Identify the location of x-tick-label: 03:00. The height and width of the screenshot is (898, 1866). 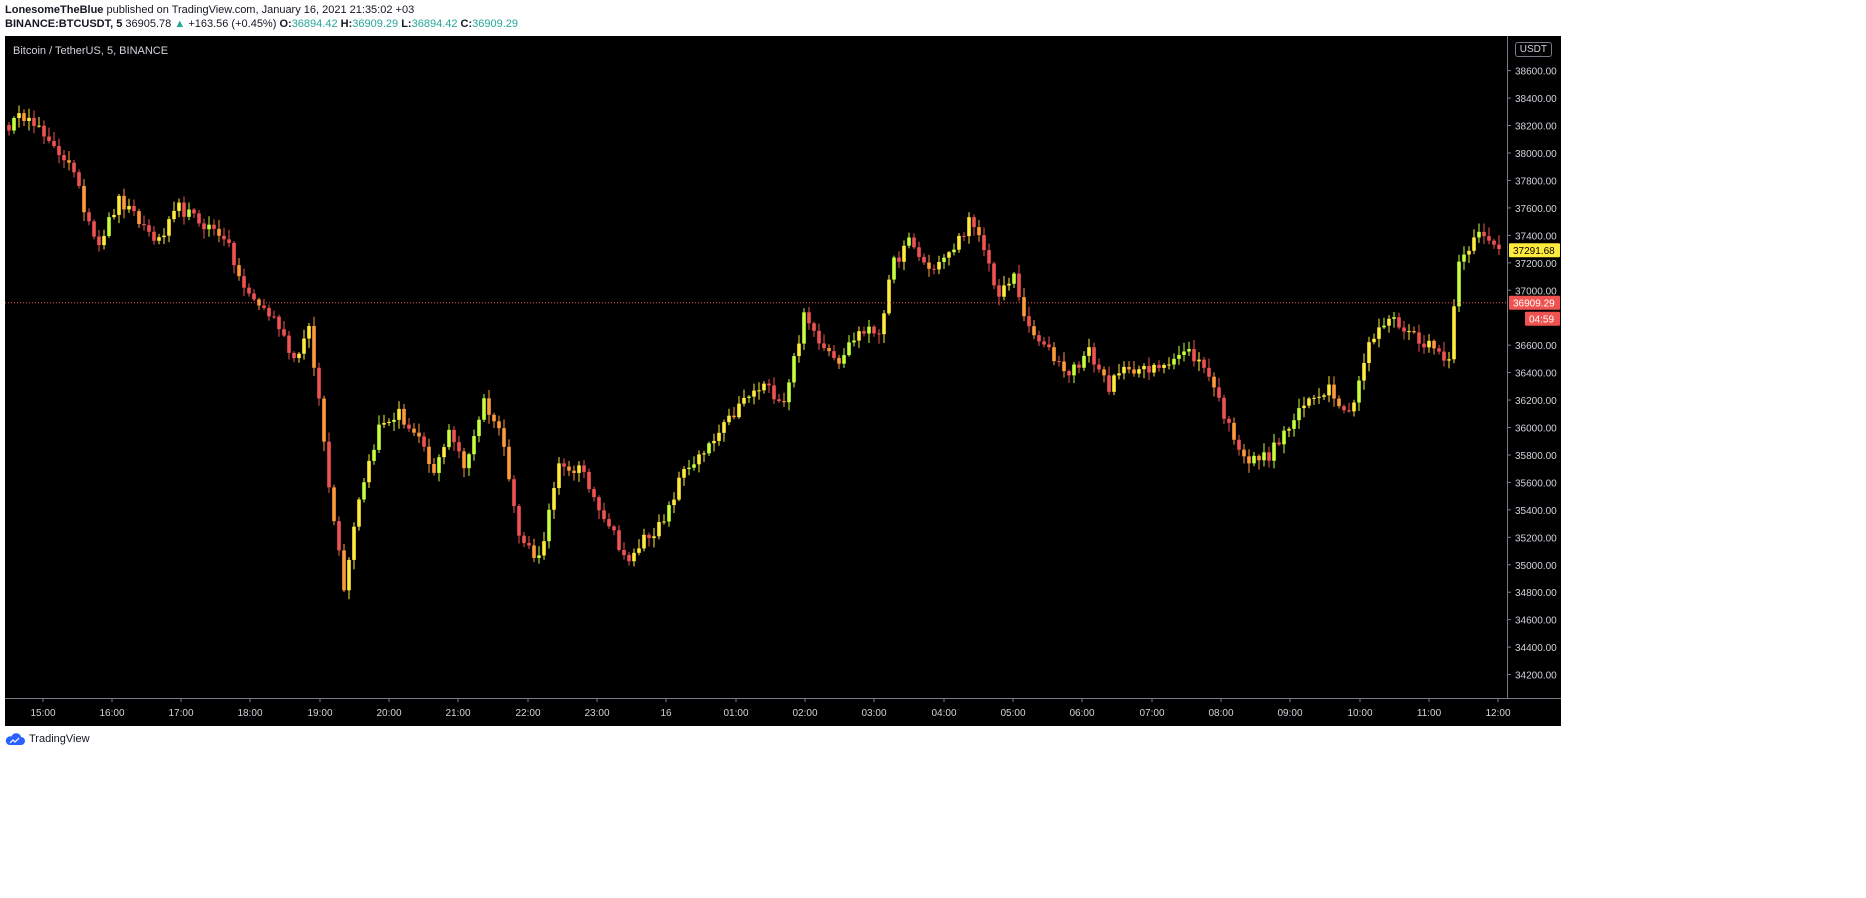
(873, 713).